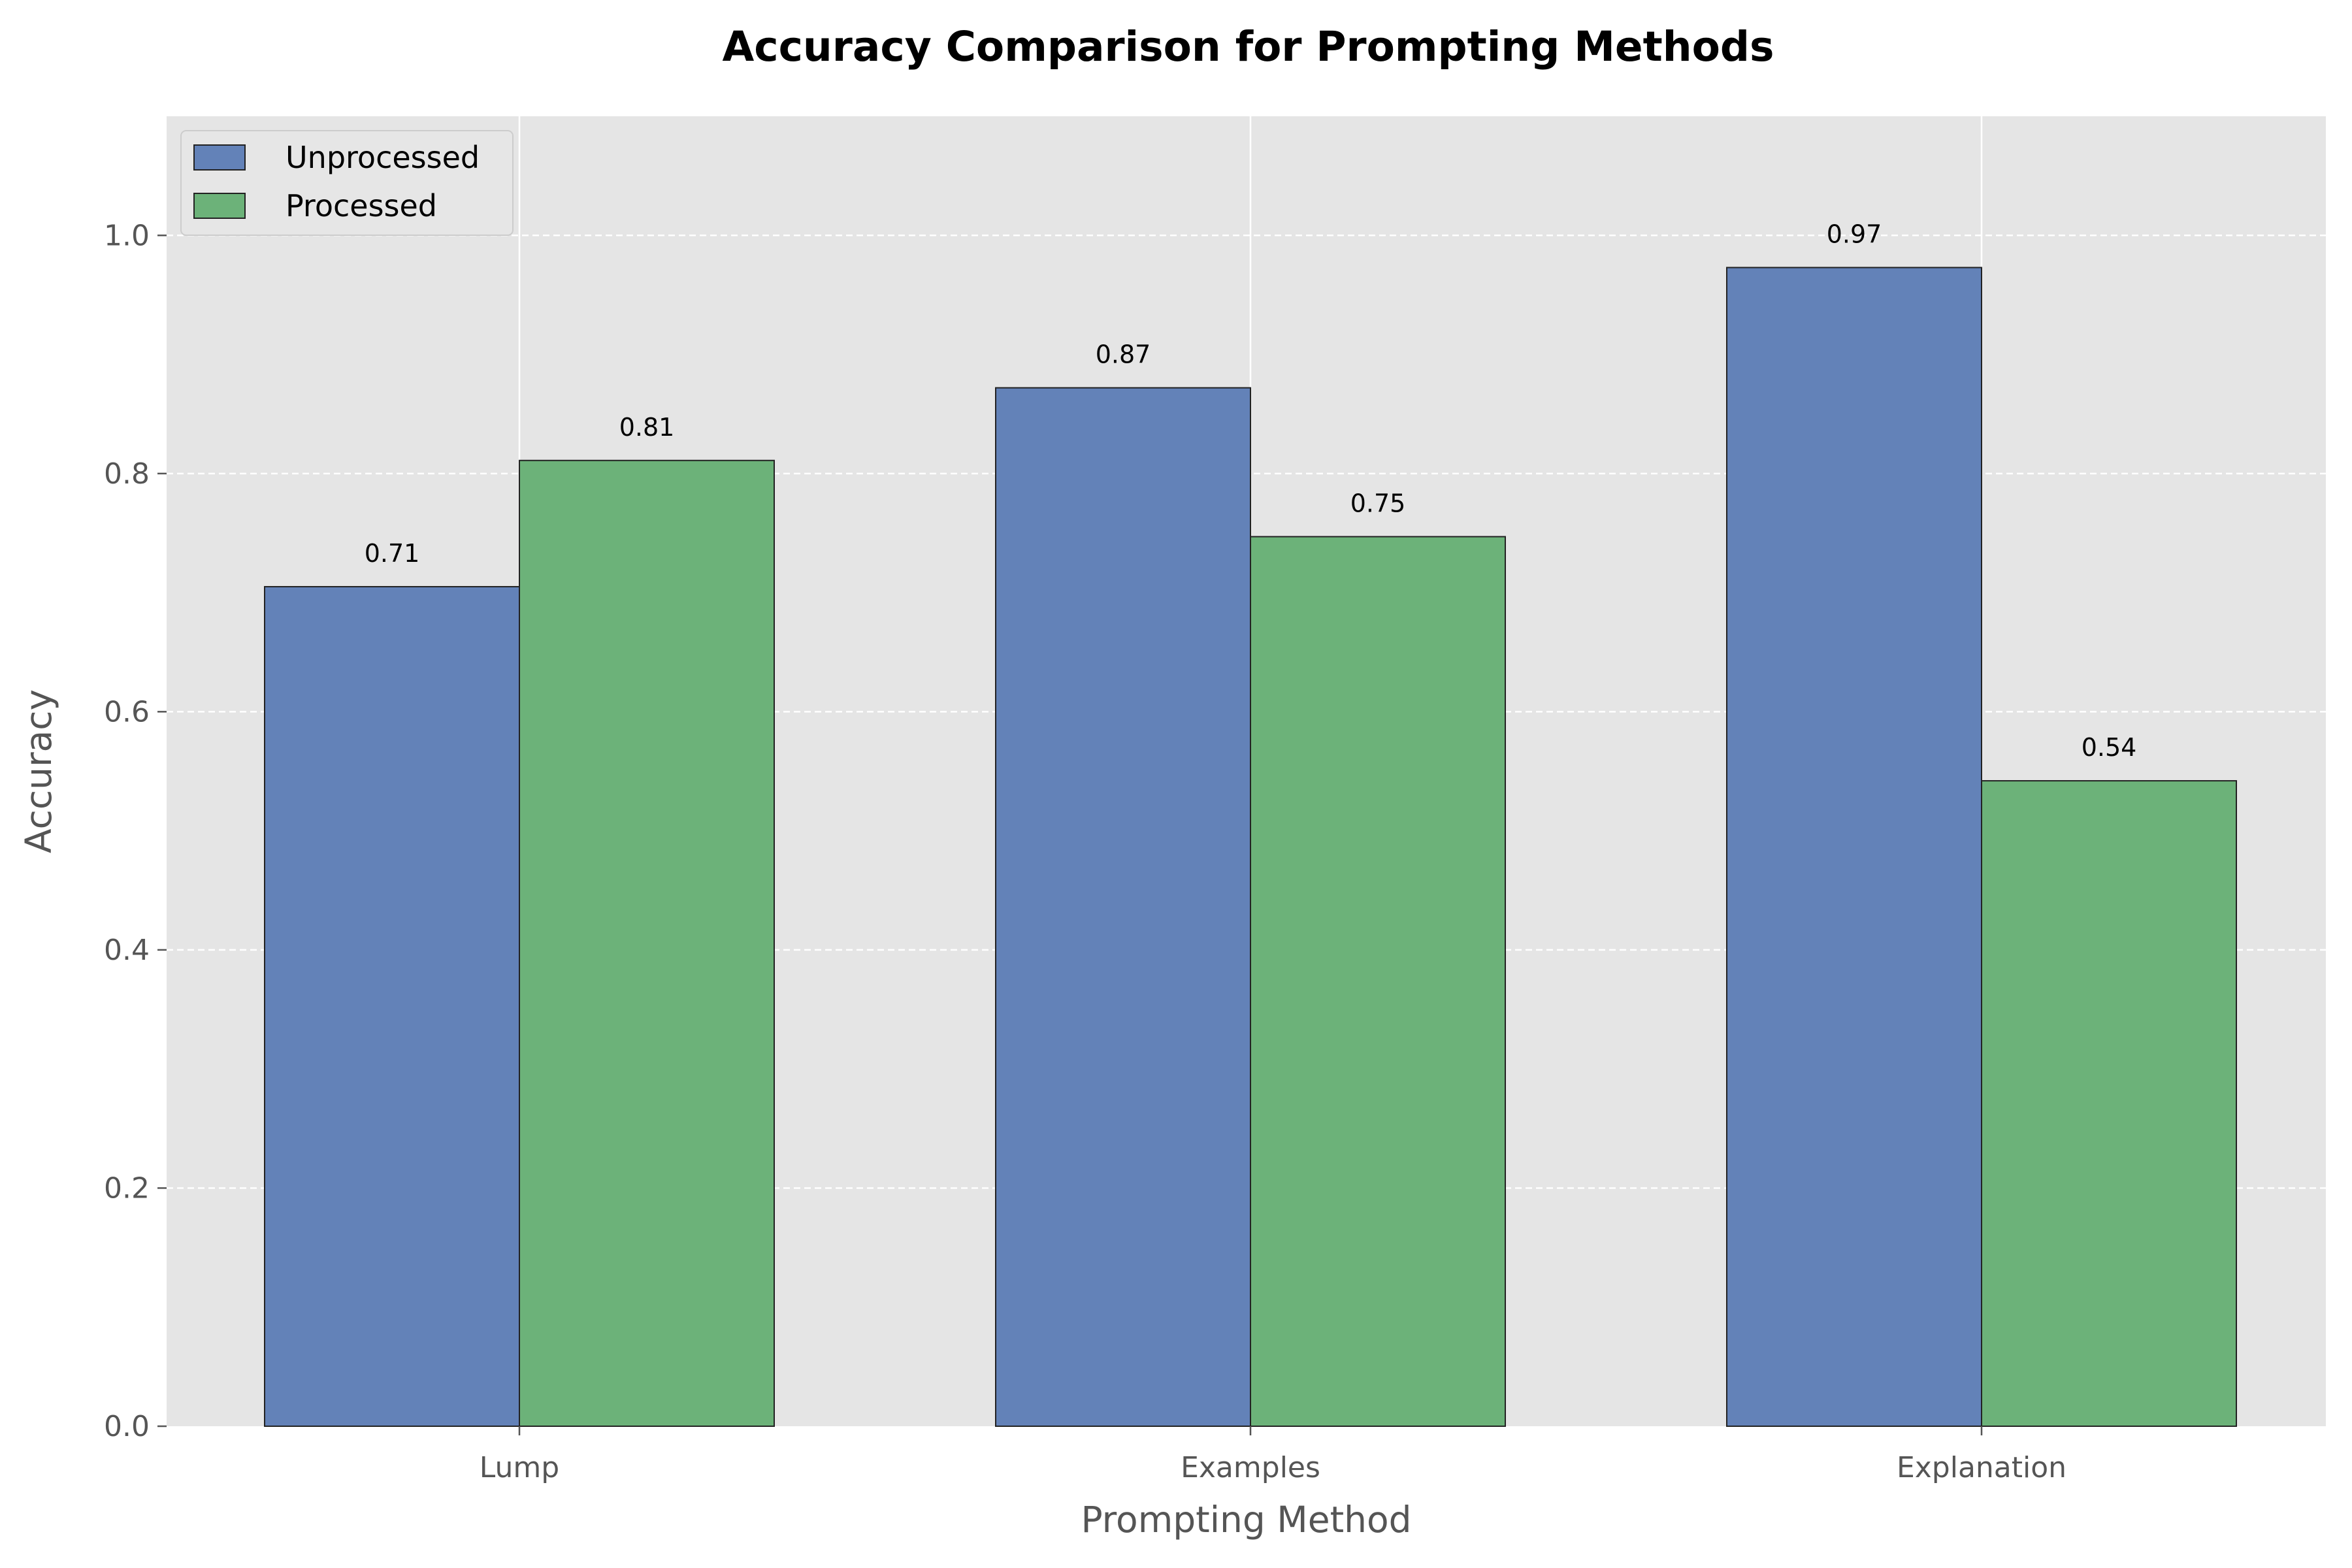 The height and width of the screenshot is (1568, 2352). What do you see at coordinates (127, 235) in the screenshot?
I see `y-tick-label: 1.0` at bounding box center [127, 235].